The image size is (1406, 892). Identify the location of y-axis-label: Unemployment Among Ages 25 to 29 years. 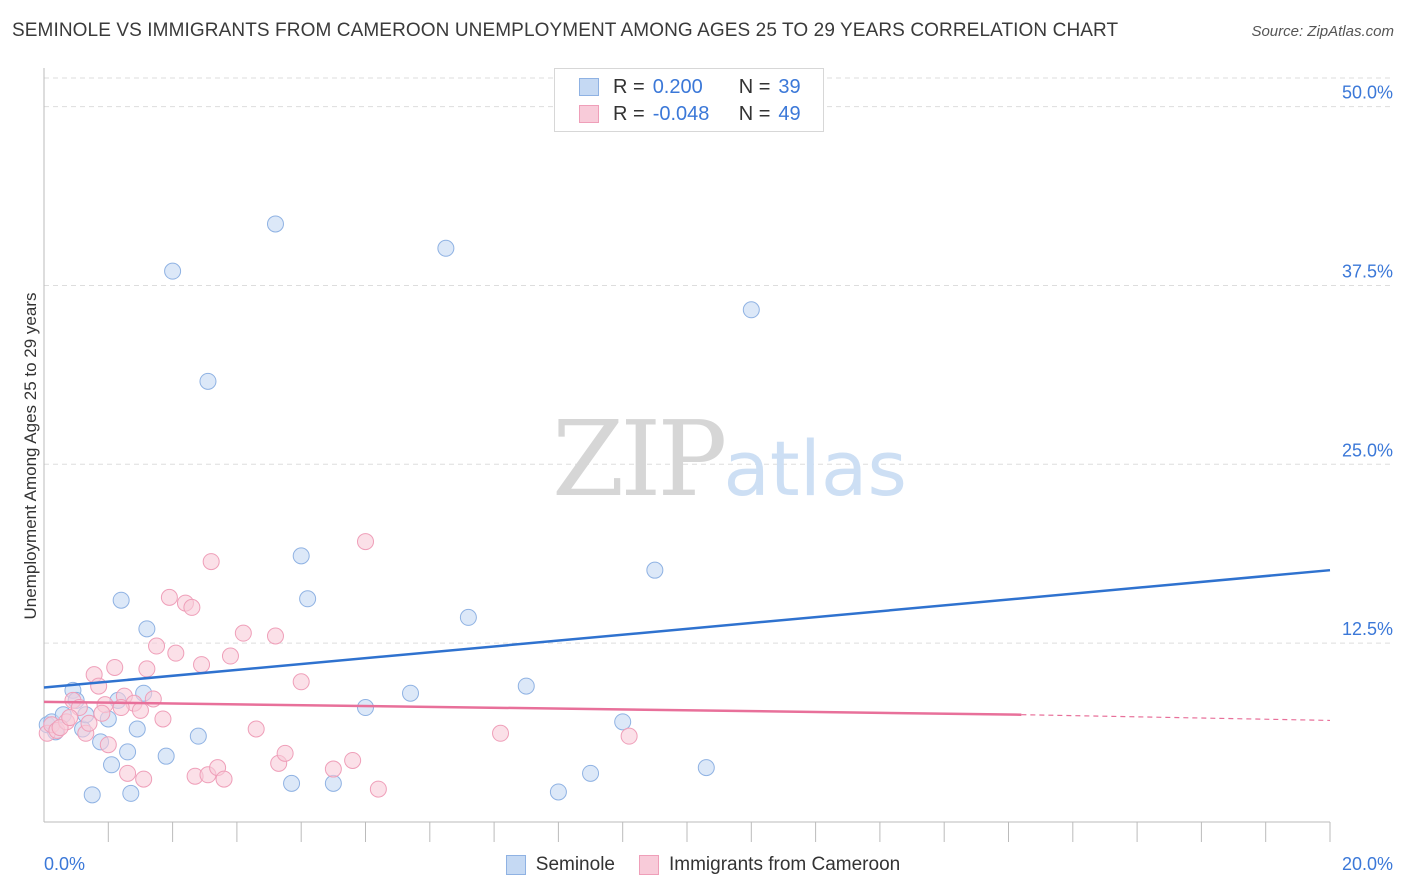
(30, 456).